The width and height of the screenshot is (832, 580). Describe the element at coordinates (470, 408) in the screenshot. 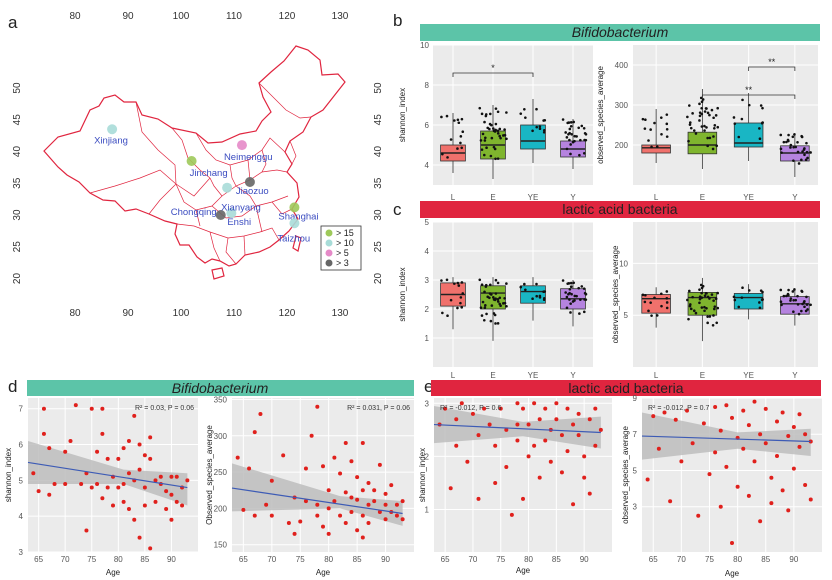

I see `stat-label: R² = -0.012, P = 0.6` at that location.